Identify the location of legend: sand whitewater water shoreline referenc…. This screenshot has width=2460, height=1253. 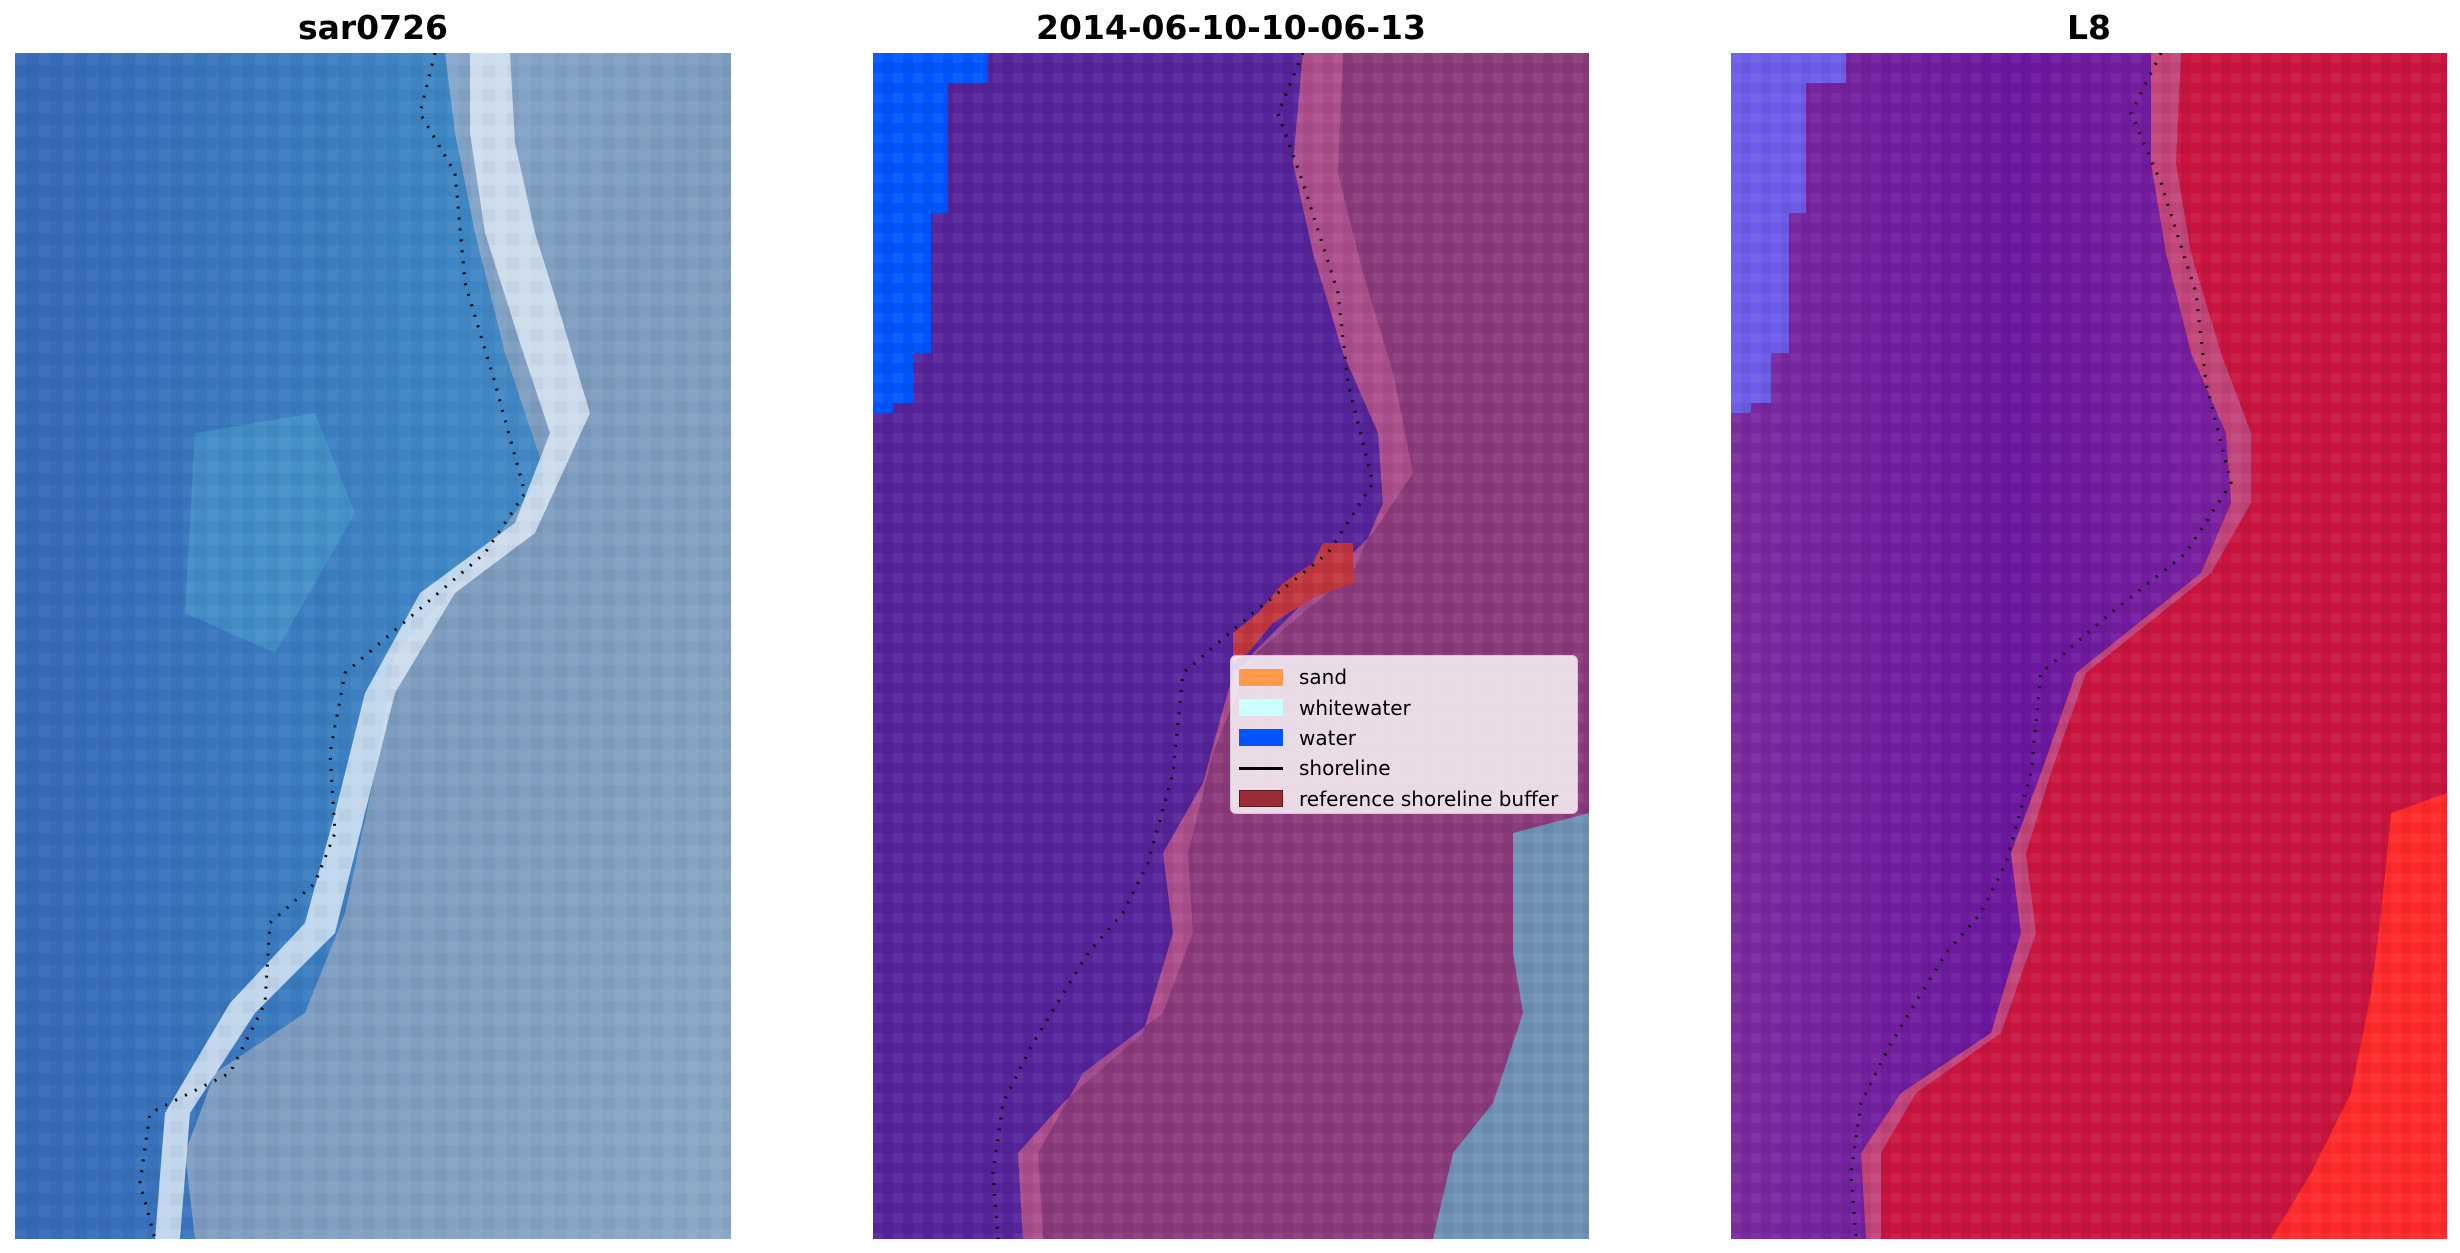
(1404, 734).